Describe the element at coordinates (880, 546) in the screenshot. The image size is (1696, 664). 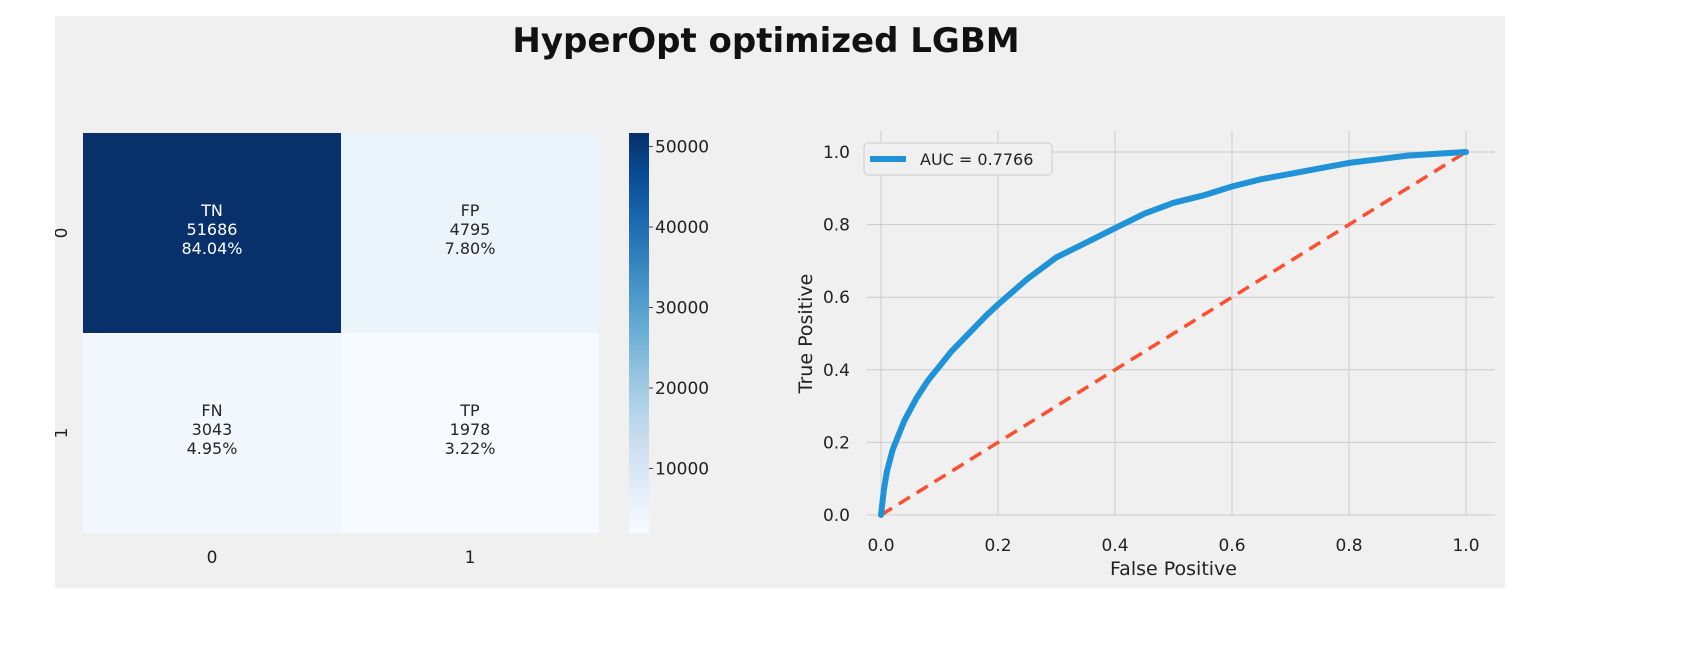
I see `x-tick-label: 0.0` at that location.